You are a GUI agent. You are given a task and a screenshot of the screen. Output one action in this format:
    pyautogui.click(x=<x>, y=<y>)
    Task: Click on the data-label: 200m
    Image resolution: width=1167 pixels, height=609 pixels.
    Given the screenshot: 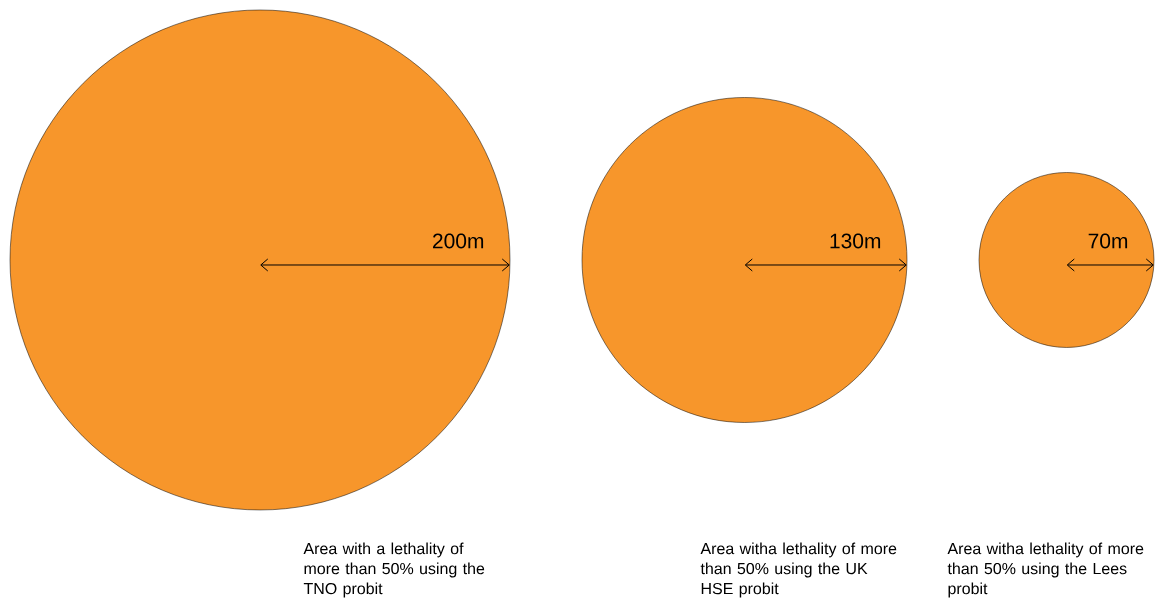 What is the action you would take?
    pyautogui.click(x=458, y=241)
    